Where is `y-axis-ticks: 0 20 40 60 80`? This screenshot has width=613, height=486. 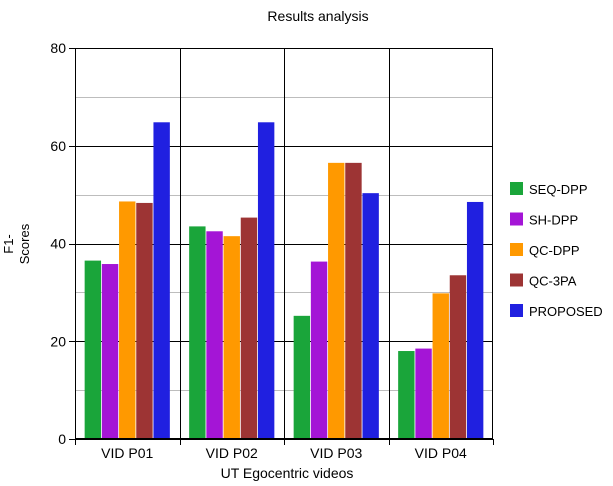 y-axis-ticks: 0 20 40 60 80 is located at coordinates (62, 243).